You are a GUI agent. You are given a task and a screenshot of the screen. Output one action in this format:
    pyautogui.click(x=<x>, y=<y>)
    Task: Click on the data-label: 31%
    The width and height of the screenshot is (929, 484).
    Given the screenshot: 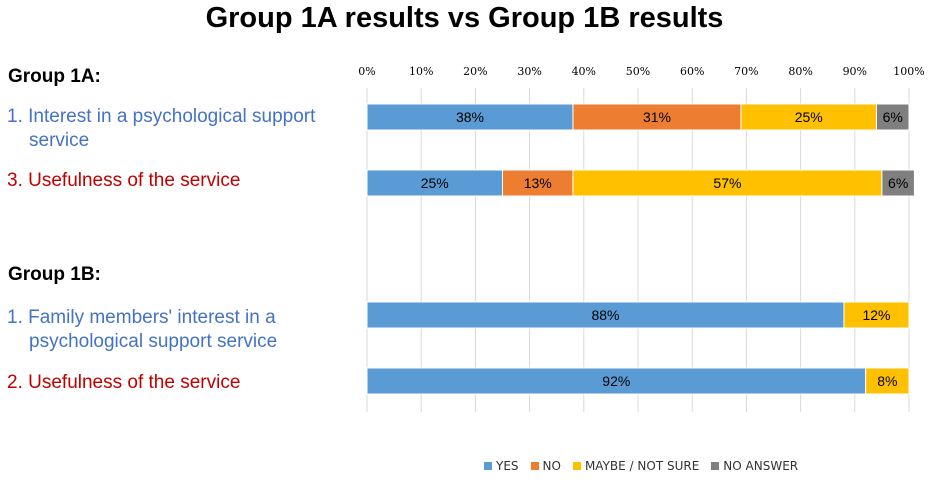 What is the action you would take?
    pyautogui.click(x=657, y=117)
    